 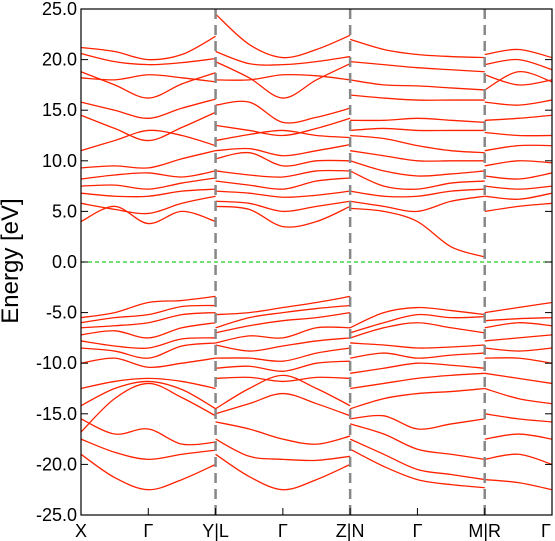 What do you see at coordinates (215, 531) in the screenshot?
I see `x-tick-label-2: Y|L` at bounding box center [215, 531].